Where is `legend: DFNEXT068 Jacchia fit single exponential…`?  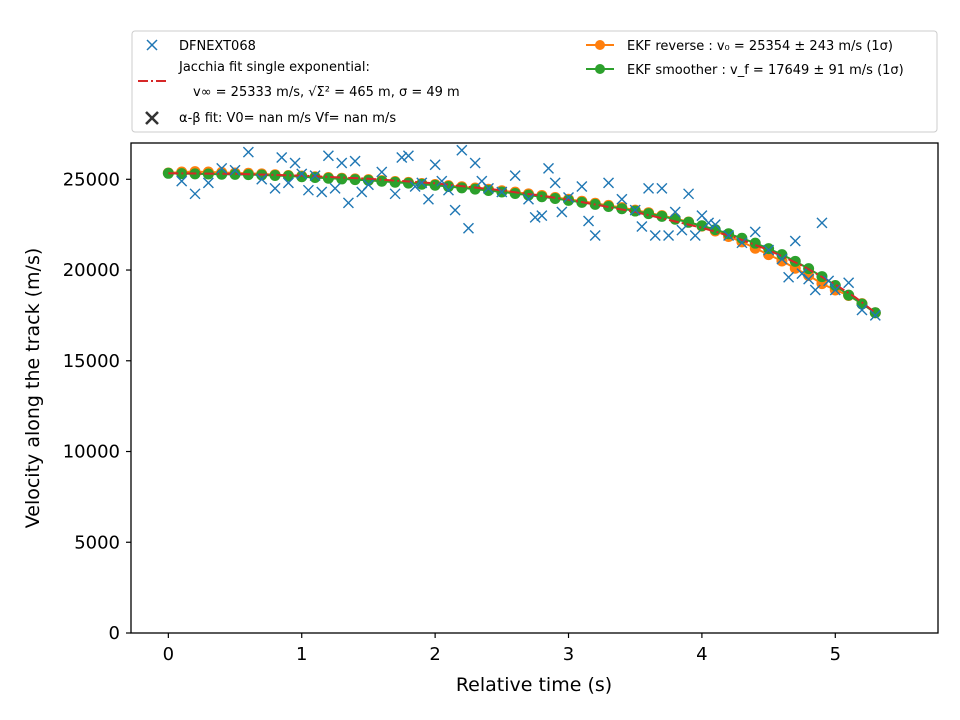
legend: DFNEXT068 Jacchia fit single exponential… is located at coordinates (534, 81).